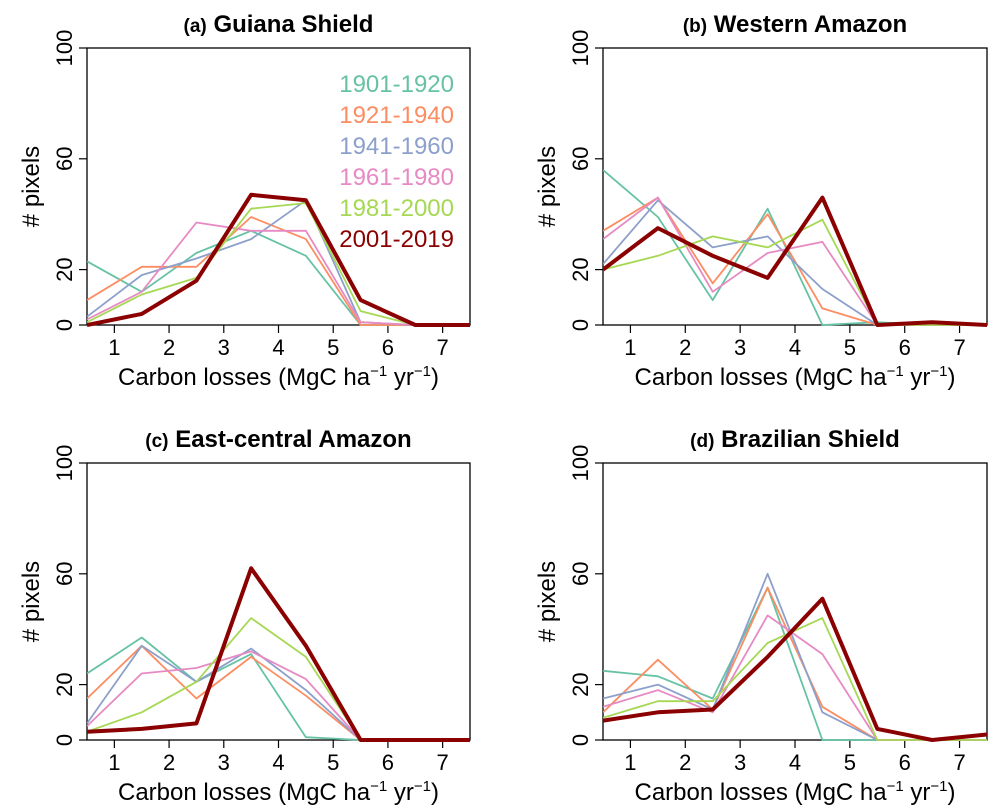 This screenshot has height=805, width=991. I want to click on panel-title: (d) Brazilian Shield, so click(795, 439).